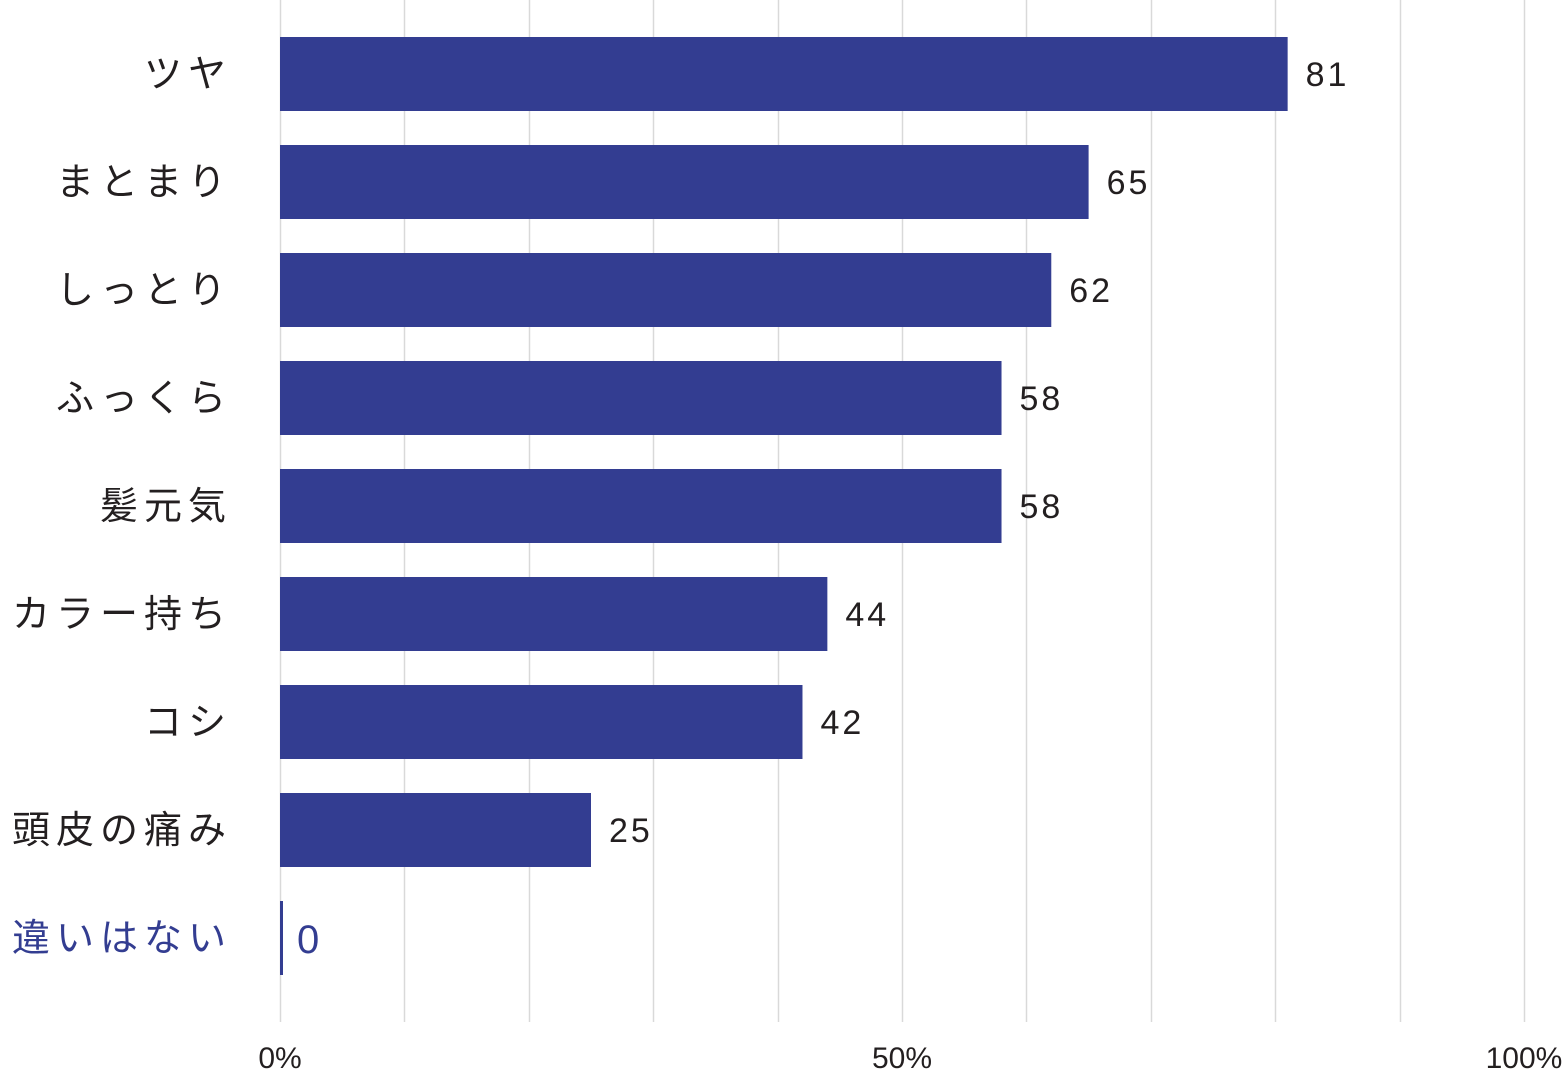  Describe the element at coordinates (1129, 183) in the screenshot. I see `value-label: 65` at that location.